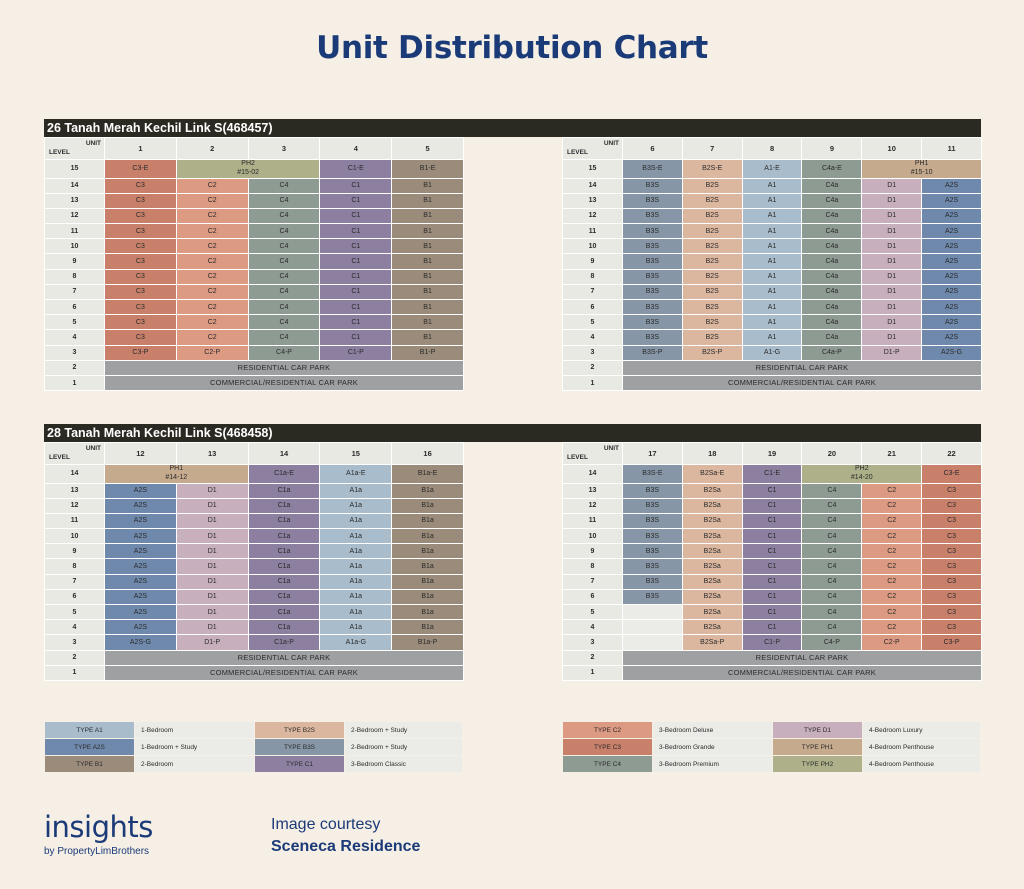 This screenshot has width=1024, height=889. I want to click on unit-header-row: UNIT LEVEL 6 7 8 9 10 11, so click(772, 148).